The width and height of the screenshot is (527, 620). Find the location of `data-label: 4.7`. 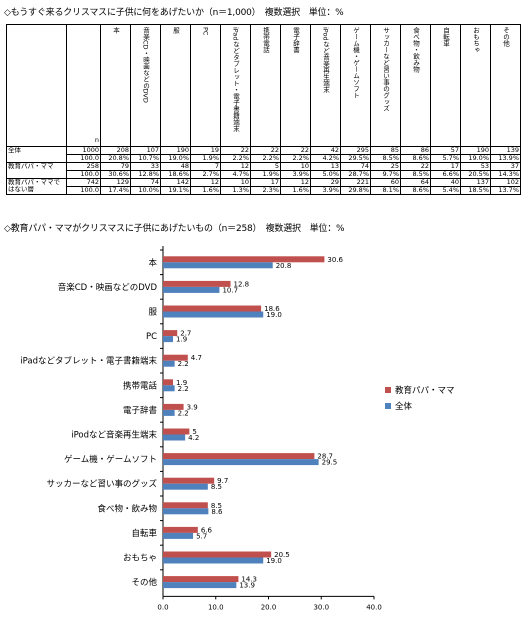

data-label: 4.7 is located at coordinates (196, 358).